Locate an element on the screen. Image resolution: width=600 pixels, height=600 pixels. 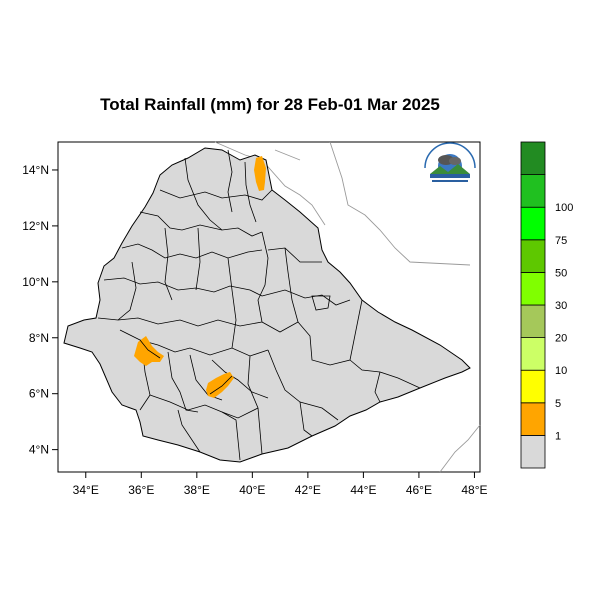
legend-label: 5 is located at coordinates (558, 404).